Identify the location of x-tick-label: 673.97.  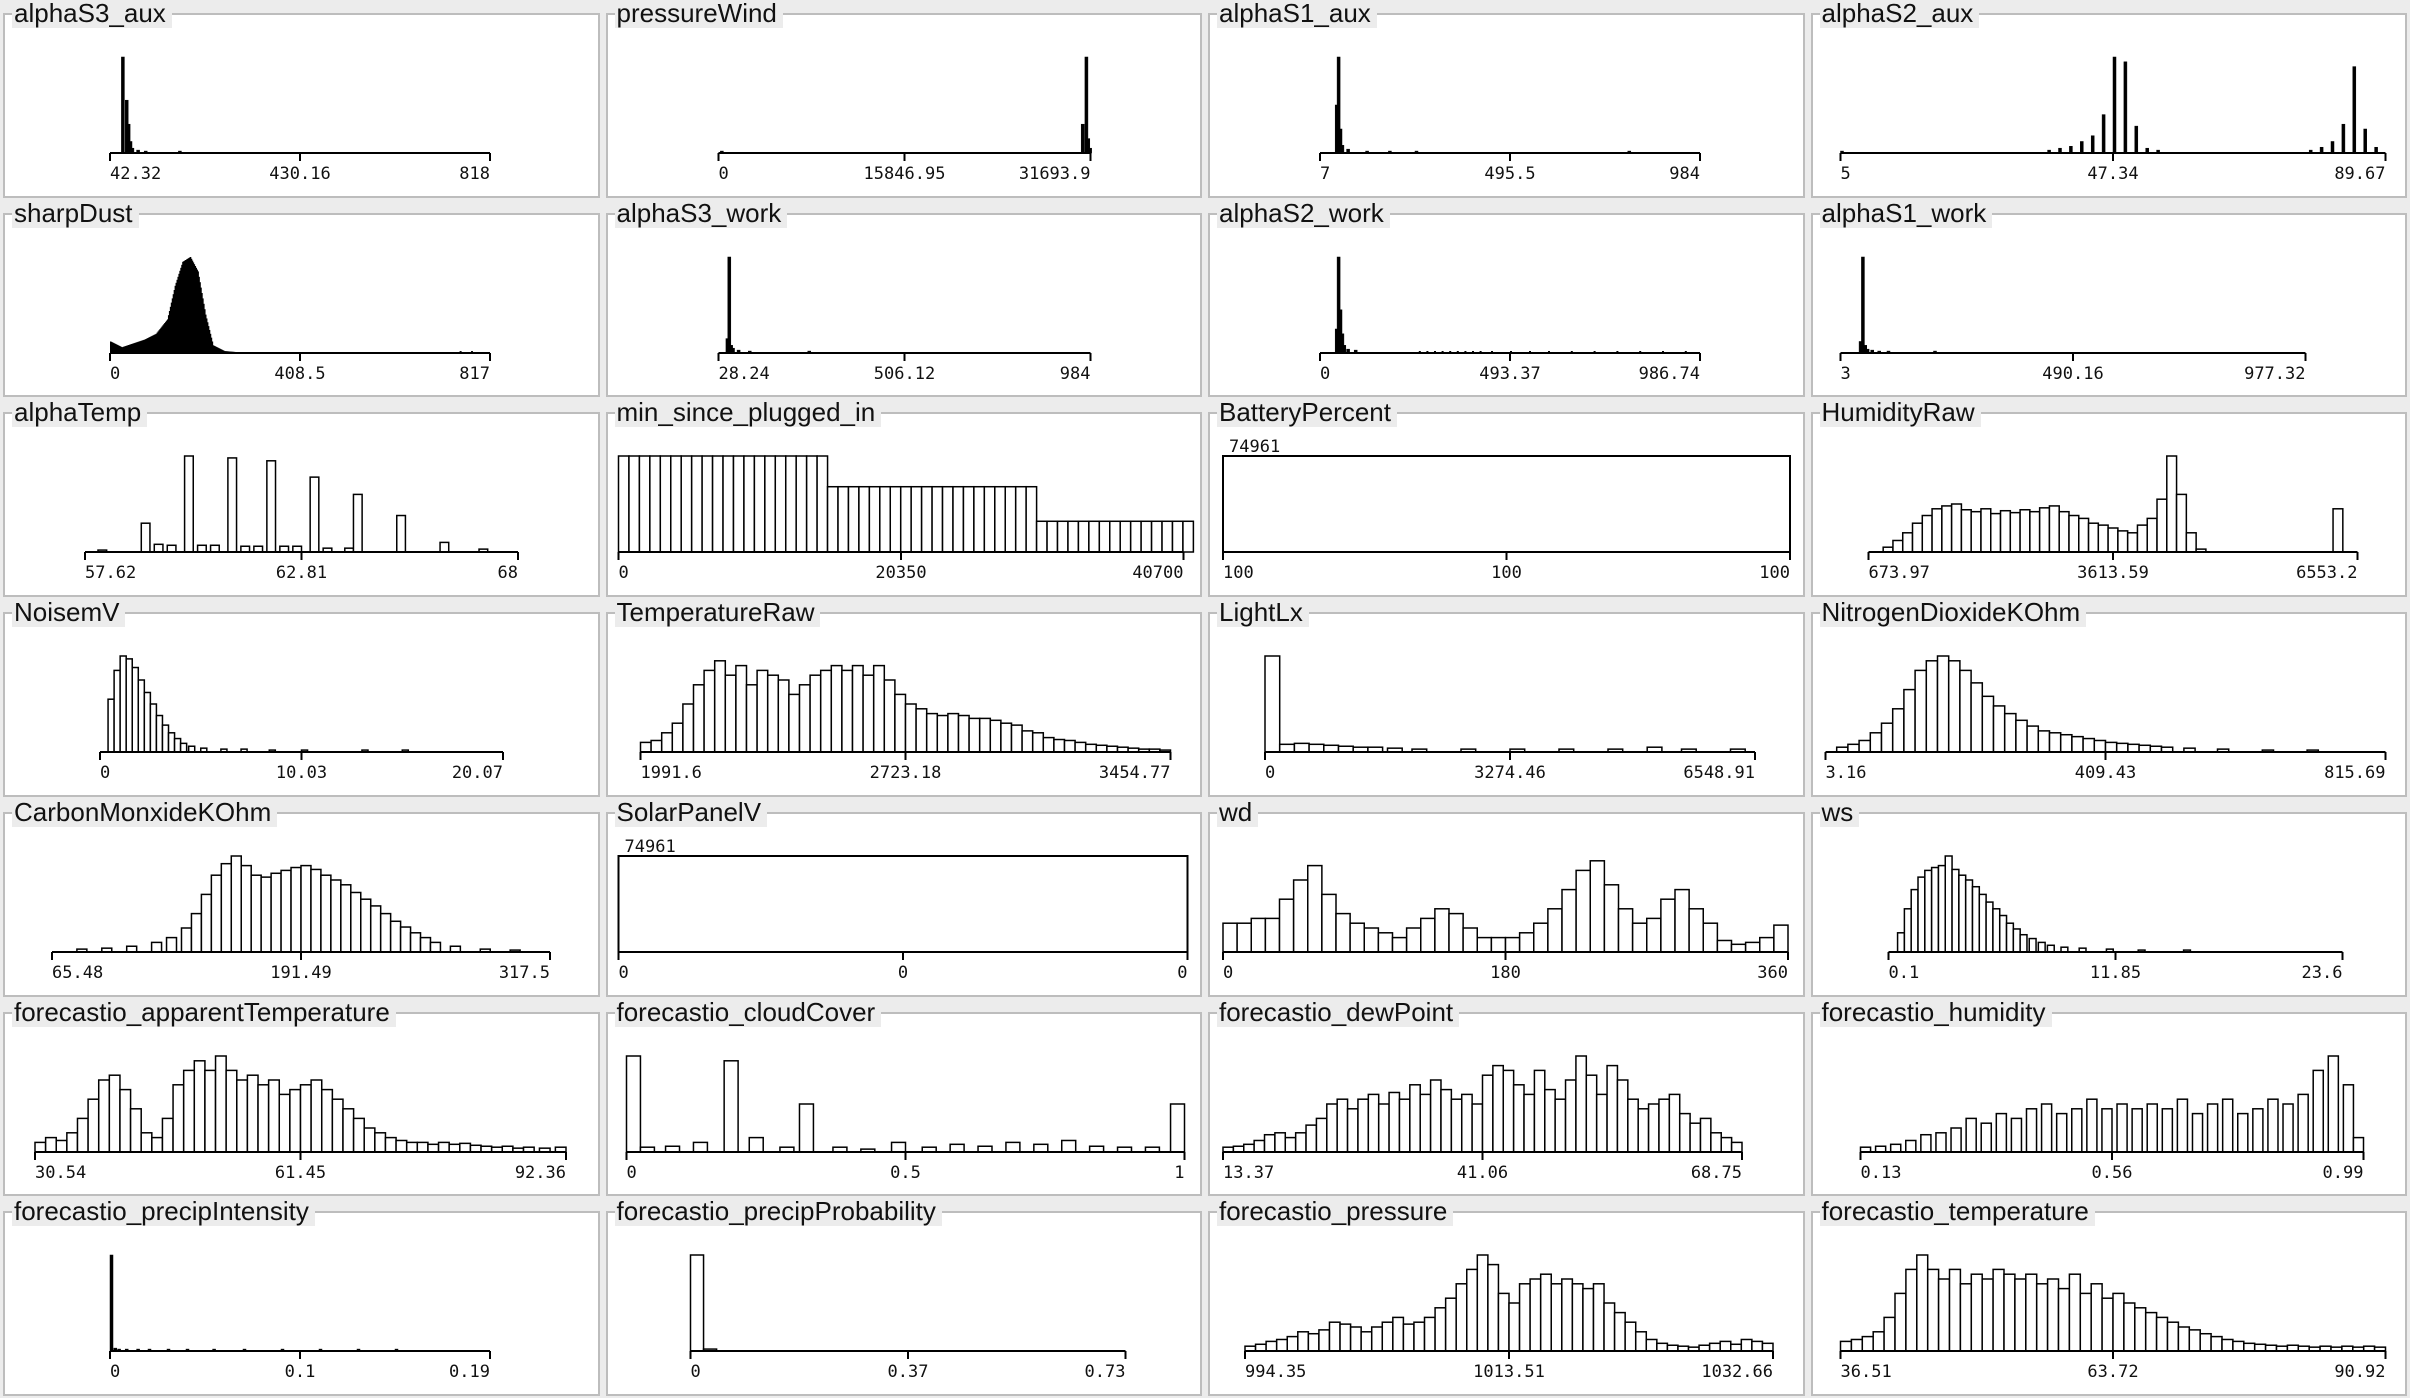
(1898, 573).